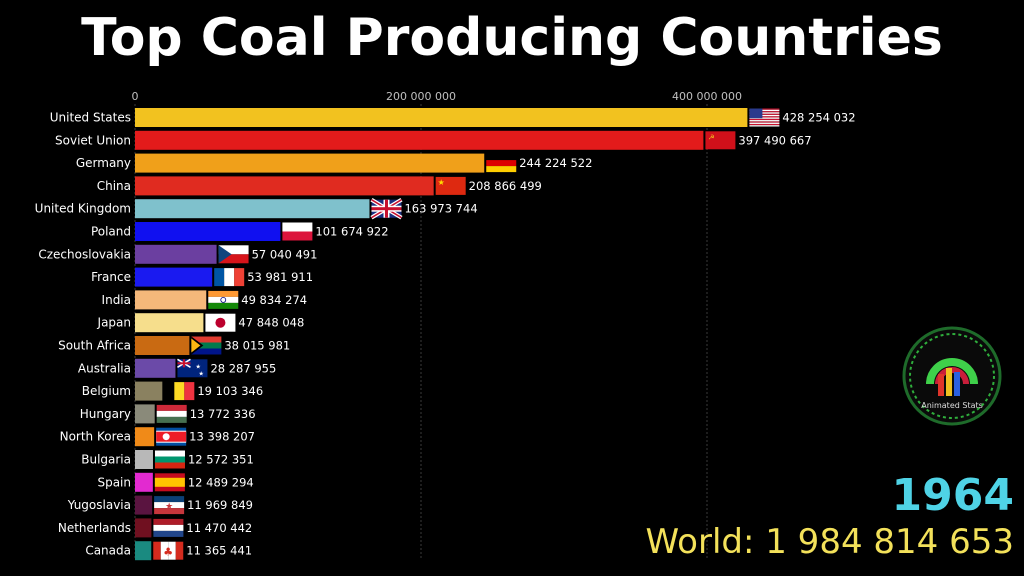 The width and height of the screenshot is (1024, 576). What do you see at coordinates (501, 163) in the screenshot?
I see `flag-icon-de` at bounding box center [501, 163].